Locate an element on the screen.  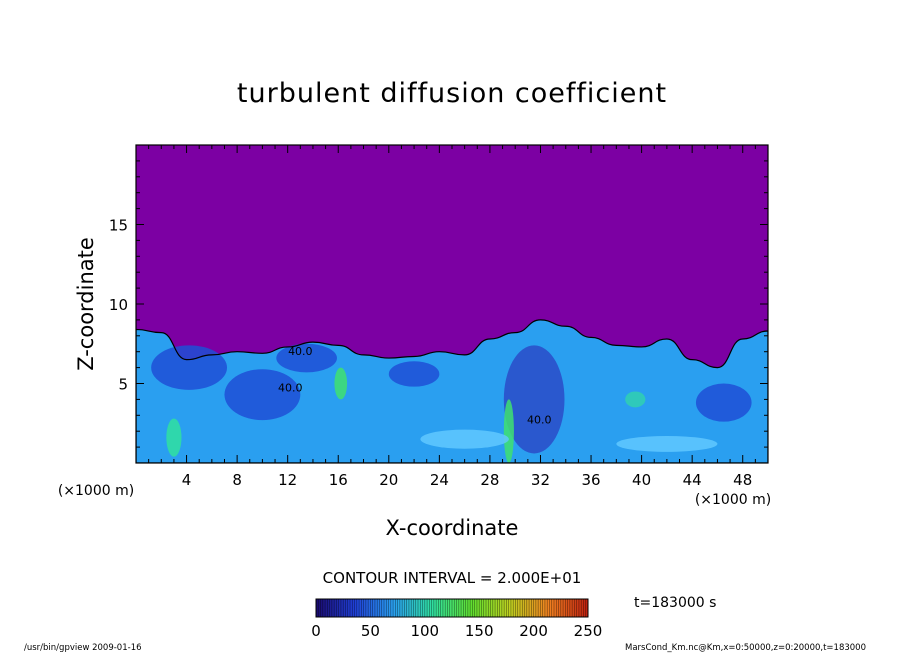
colorbar-tick-label: 250 is located at coordinates (588, 631).